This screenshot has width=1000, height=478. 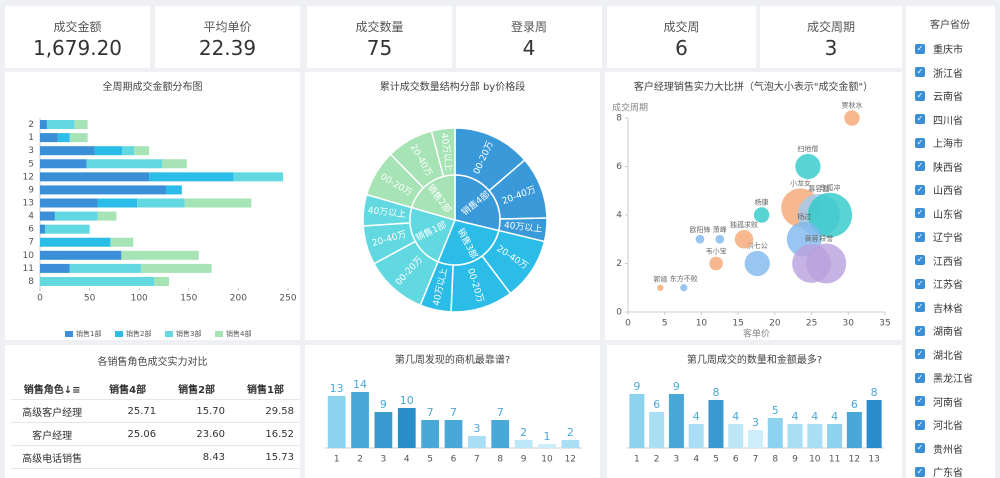 What do you see at coordinates (155, 457) in the screenshot?
I see `table-row: 高级电话销售 8.43 15.73` at bounding box center [155, 457].